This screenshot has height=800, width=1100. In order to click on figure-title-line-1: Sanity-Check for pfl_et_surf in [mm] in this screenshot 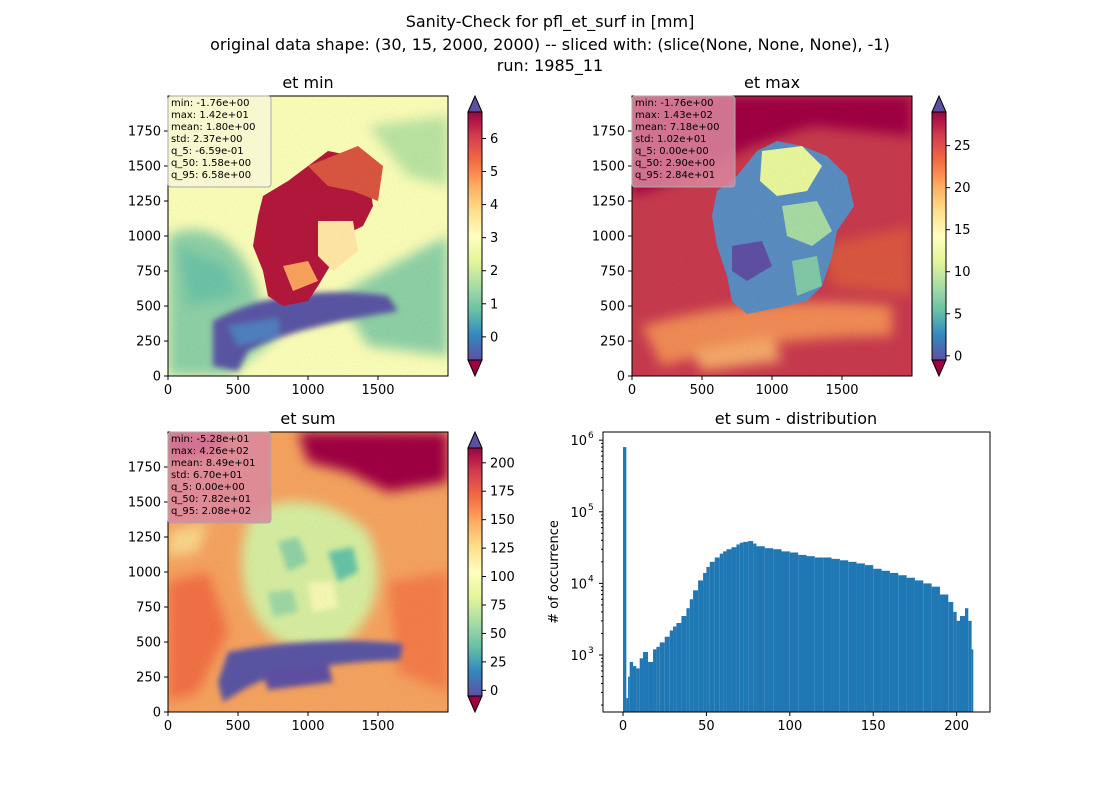, I will do `click(550, 21)`.